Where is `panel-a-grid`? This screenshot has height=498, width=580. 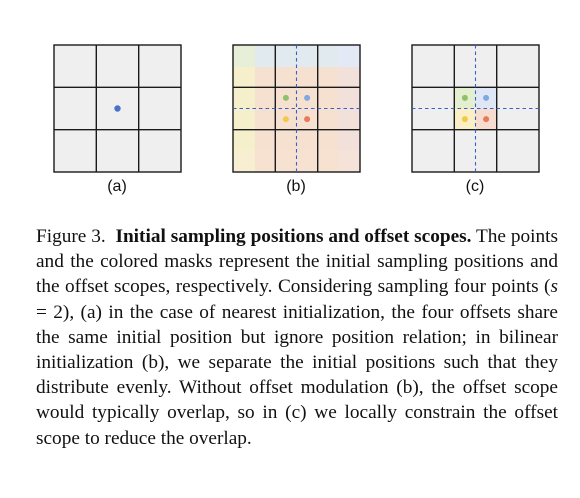 panel-a-grid is located at coordinates (117, 108).